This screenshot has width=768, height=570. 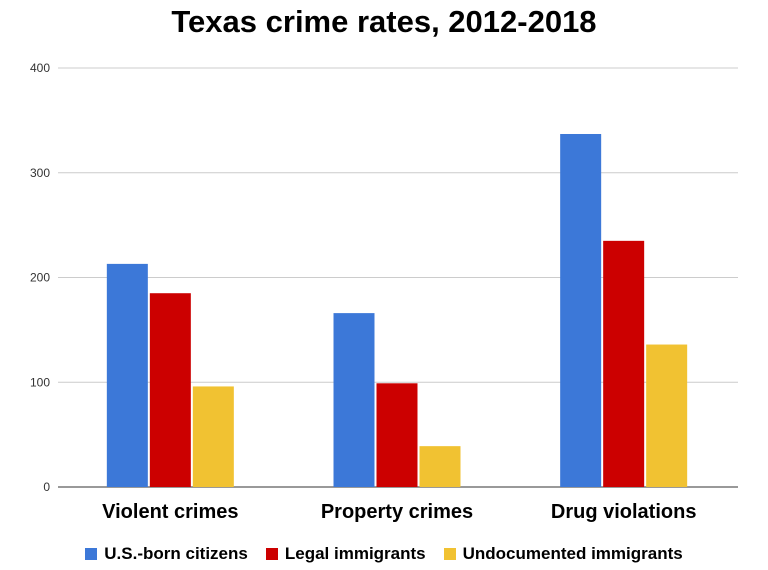 What do you see at coordinates (40, 68) in the screenshot?
I see `y-tick-label: 400` at bounding box center [40, 68].